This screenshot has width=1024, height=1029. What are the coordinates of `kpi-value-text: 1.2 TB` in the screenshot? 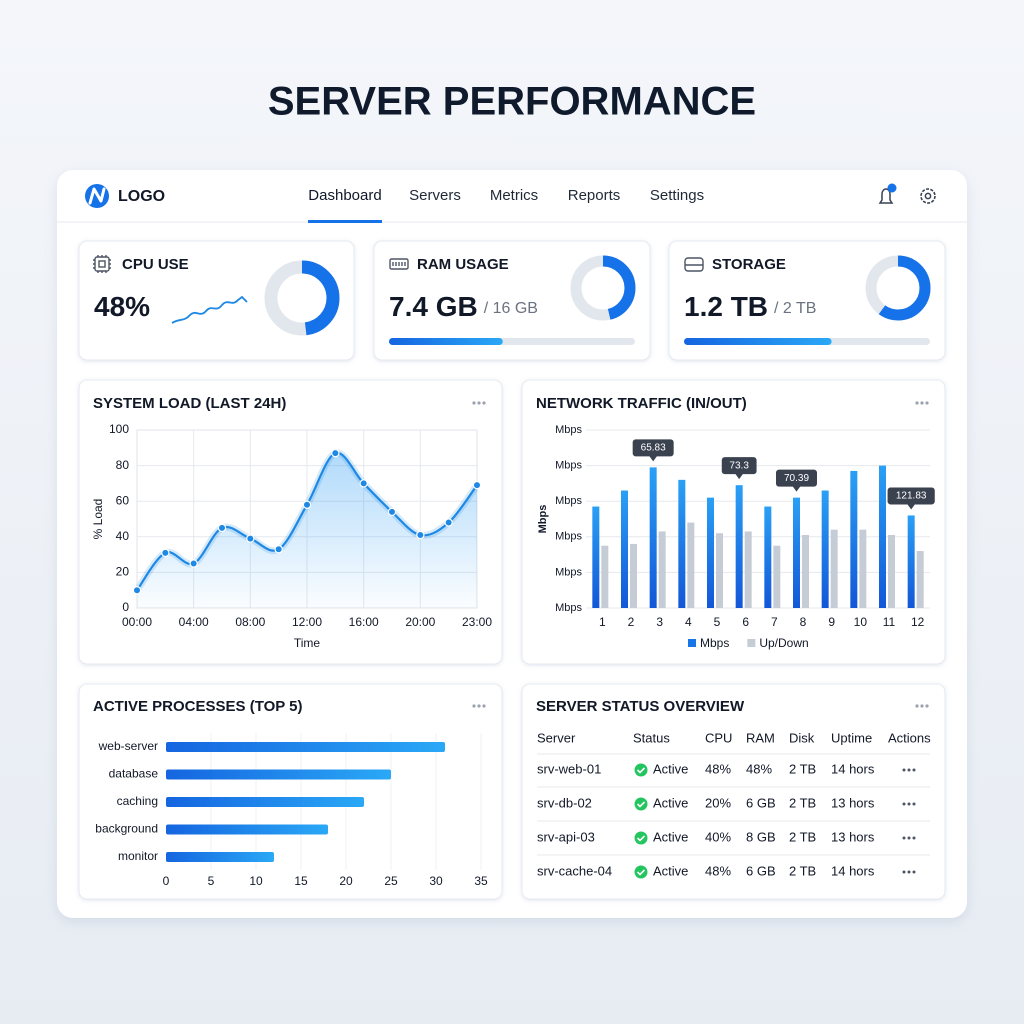 It's located at (726, 306).